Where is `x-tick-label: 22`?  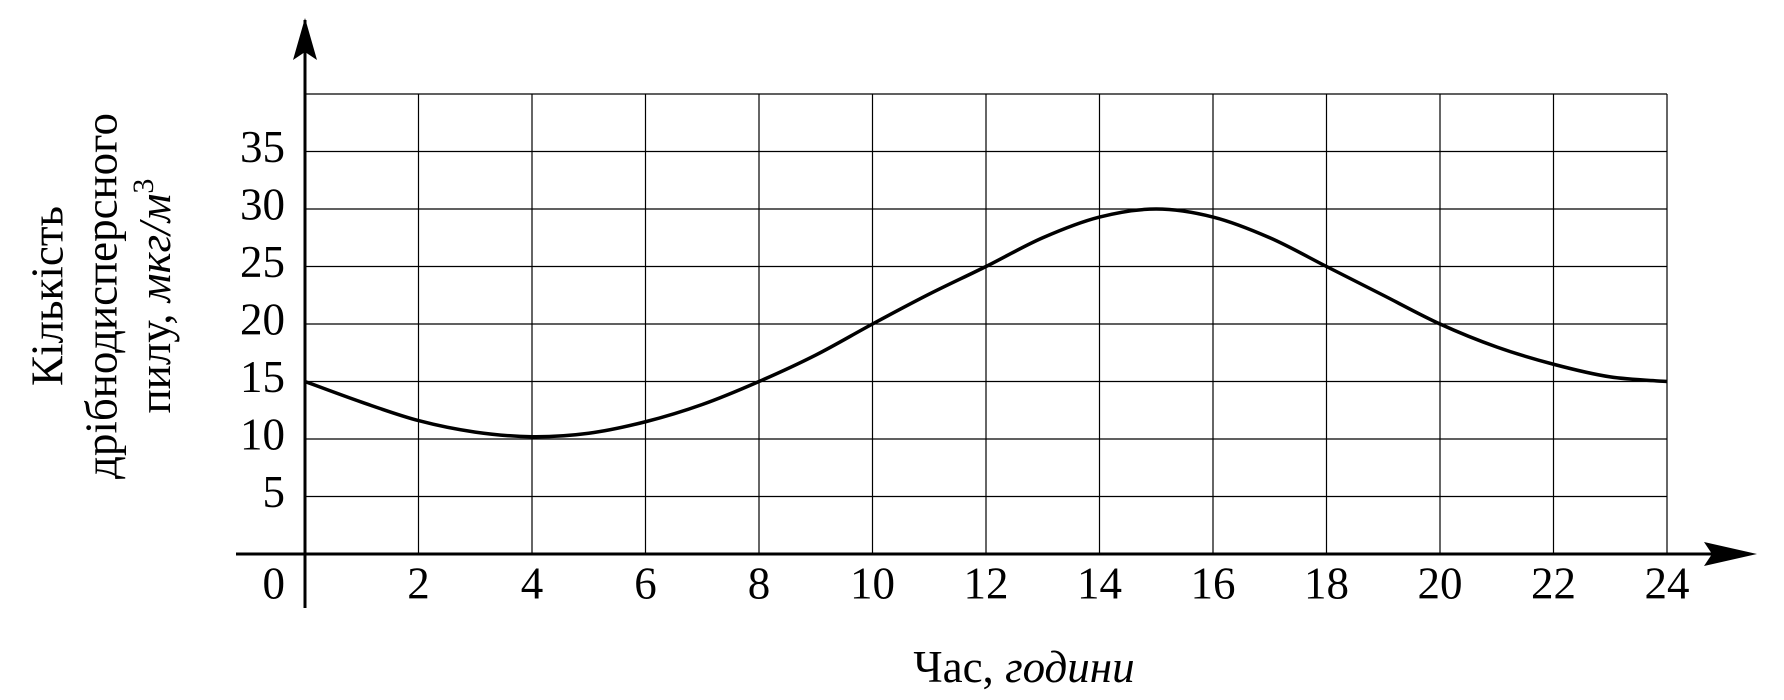
x-tick-label: 22 is located at coordinates (1553, 583).